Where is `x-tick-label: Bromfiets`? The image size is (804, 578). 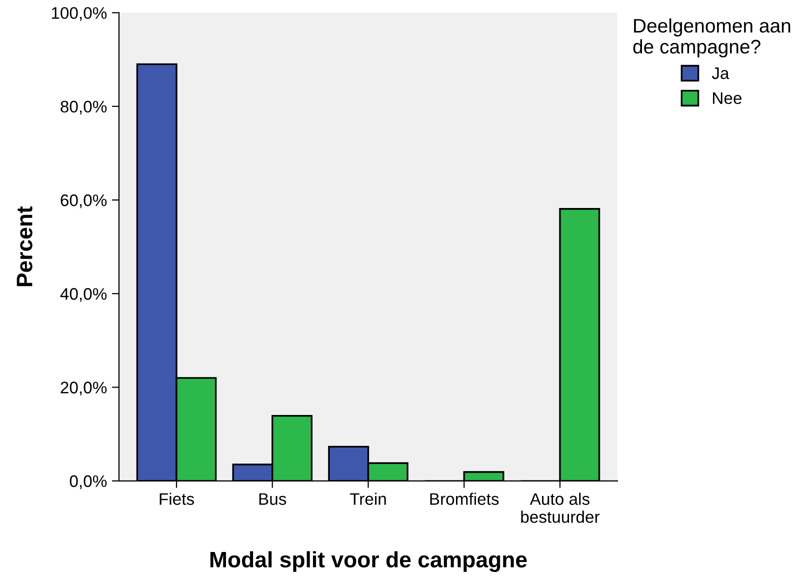 x-tick-label: Bromfiets is located at coordinates (464, 498).